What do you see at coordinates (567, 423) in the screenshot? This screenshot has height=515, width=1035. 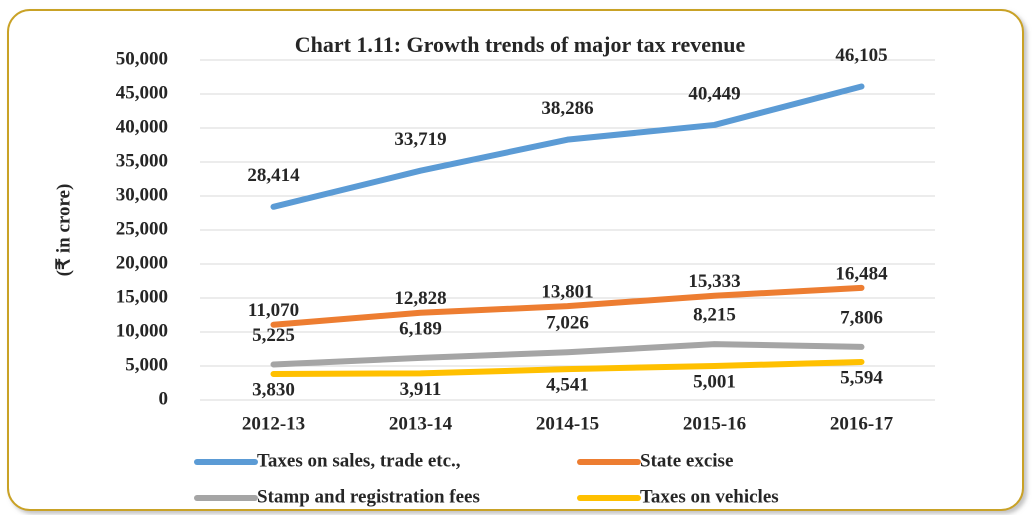 I see `x-tick-label: 2014-15` at bounding box center [567, 423].